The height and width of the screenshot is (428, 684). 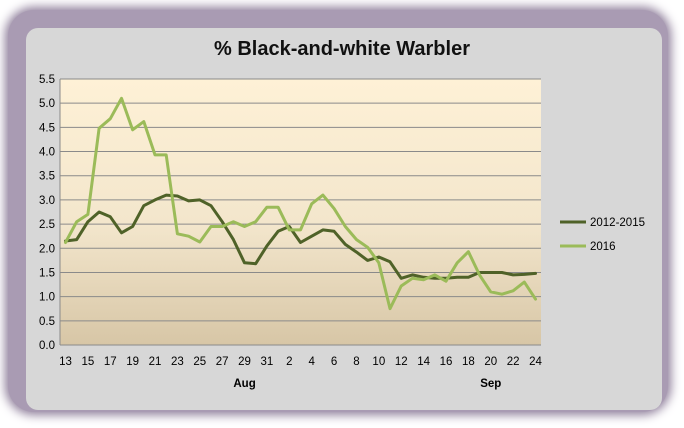 What do you see at coordinates (356, 362) in the screenshot?
I see `x-tick-label: 8` at bounding box center [356, 362].